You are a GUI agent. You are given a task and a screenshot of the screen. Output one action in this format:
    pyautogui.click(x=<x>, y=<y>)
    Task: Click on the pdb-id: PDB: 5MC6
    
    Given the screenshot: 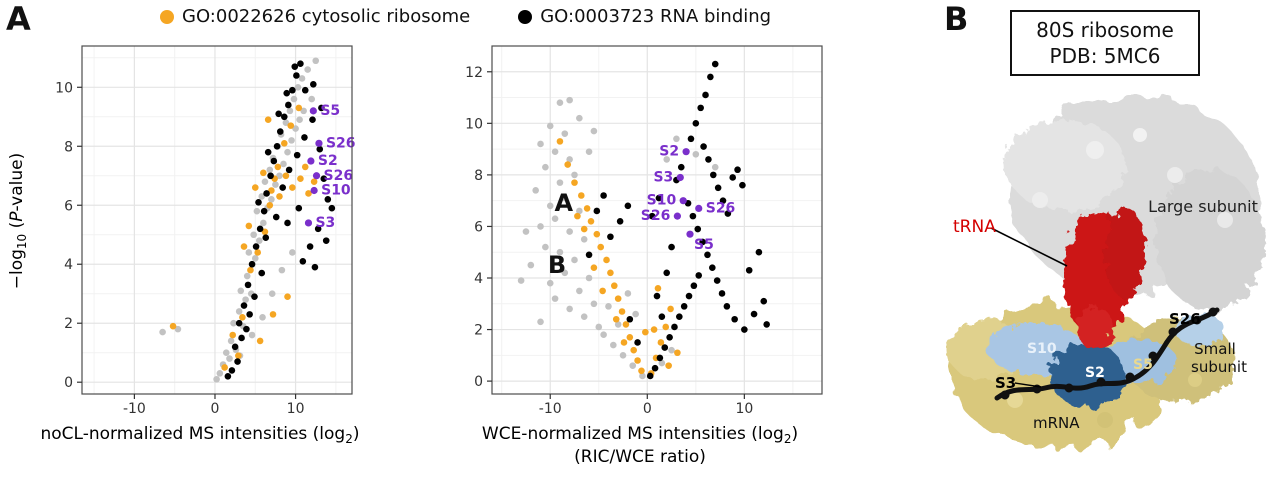 What is the action you would take?
    pyautogui.click(x=1105, y=56)
    